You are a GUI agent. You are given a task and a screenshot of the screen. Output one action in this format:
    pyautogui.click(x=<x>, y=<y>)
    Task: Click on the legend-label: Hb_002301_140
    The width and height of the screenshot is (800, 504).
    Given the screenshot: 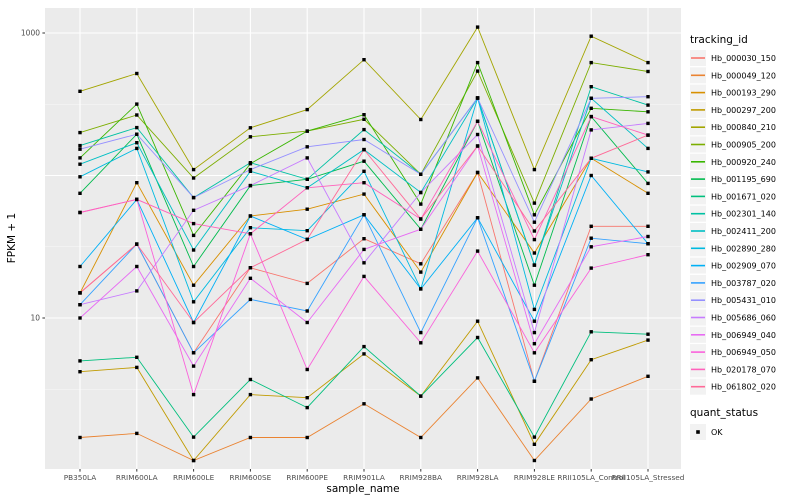 What is the action you would take?
    pyautogui.click(x=743, y=214)
    